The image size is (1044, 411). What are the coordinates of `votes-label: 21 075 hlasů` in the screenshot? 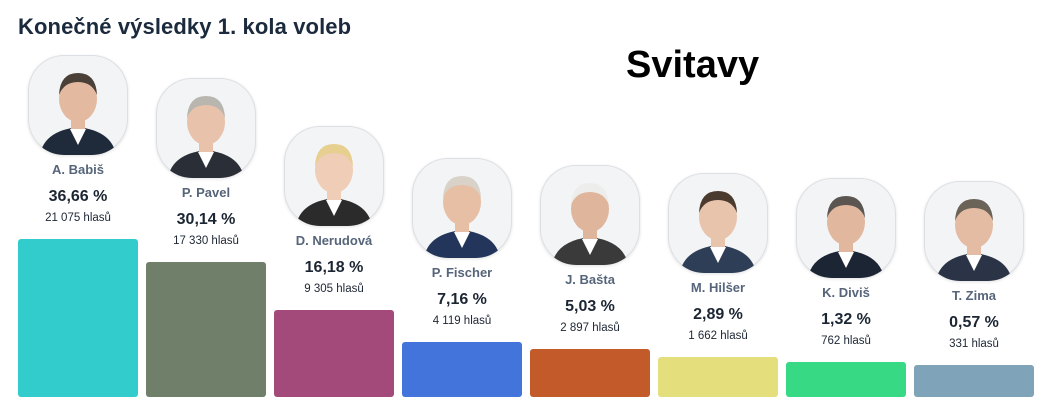 It's located at (78, 218).